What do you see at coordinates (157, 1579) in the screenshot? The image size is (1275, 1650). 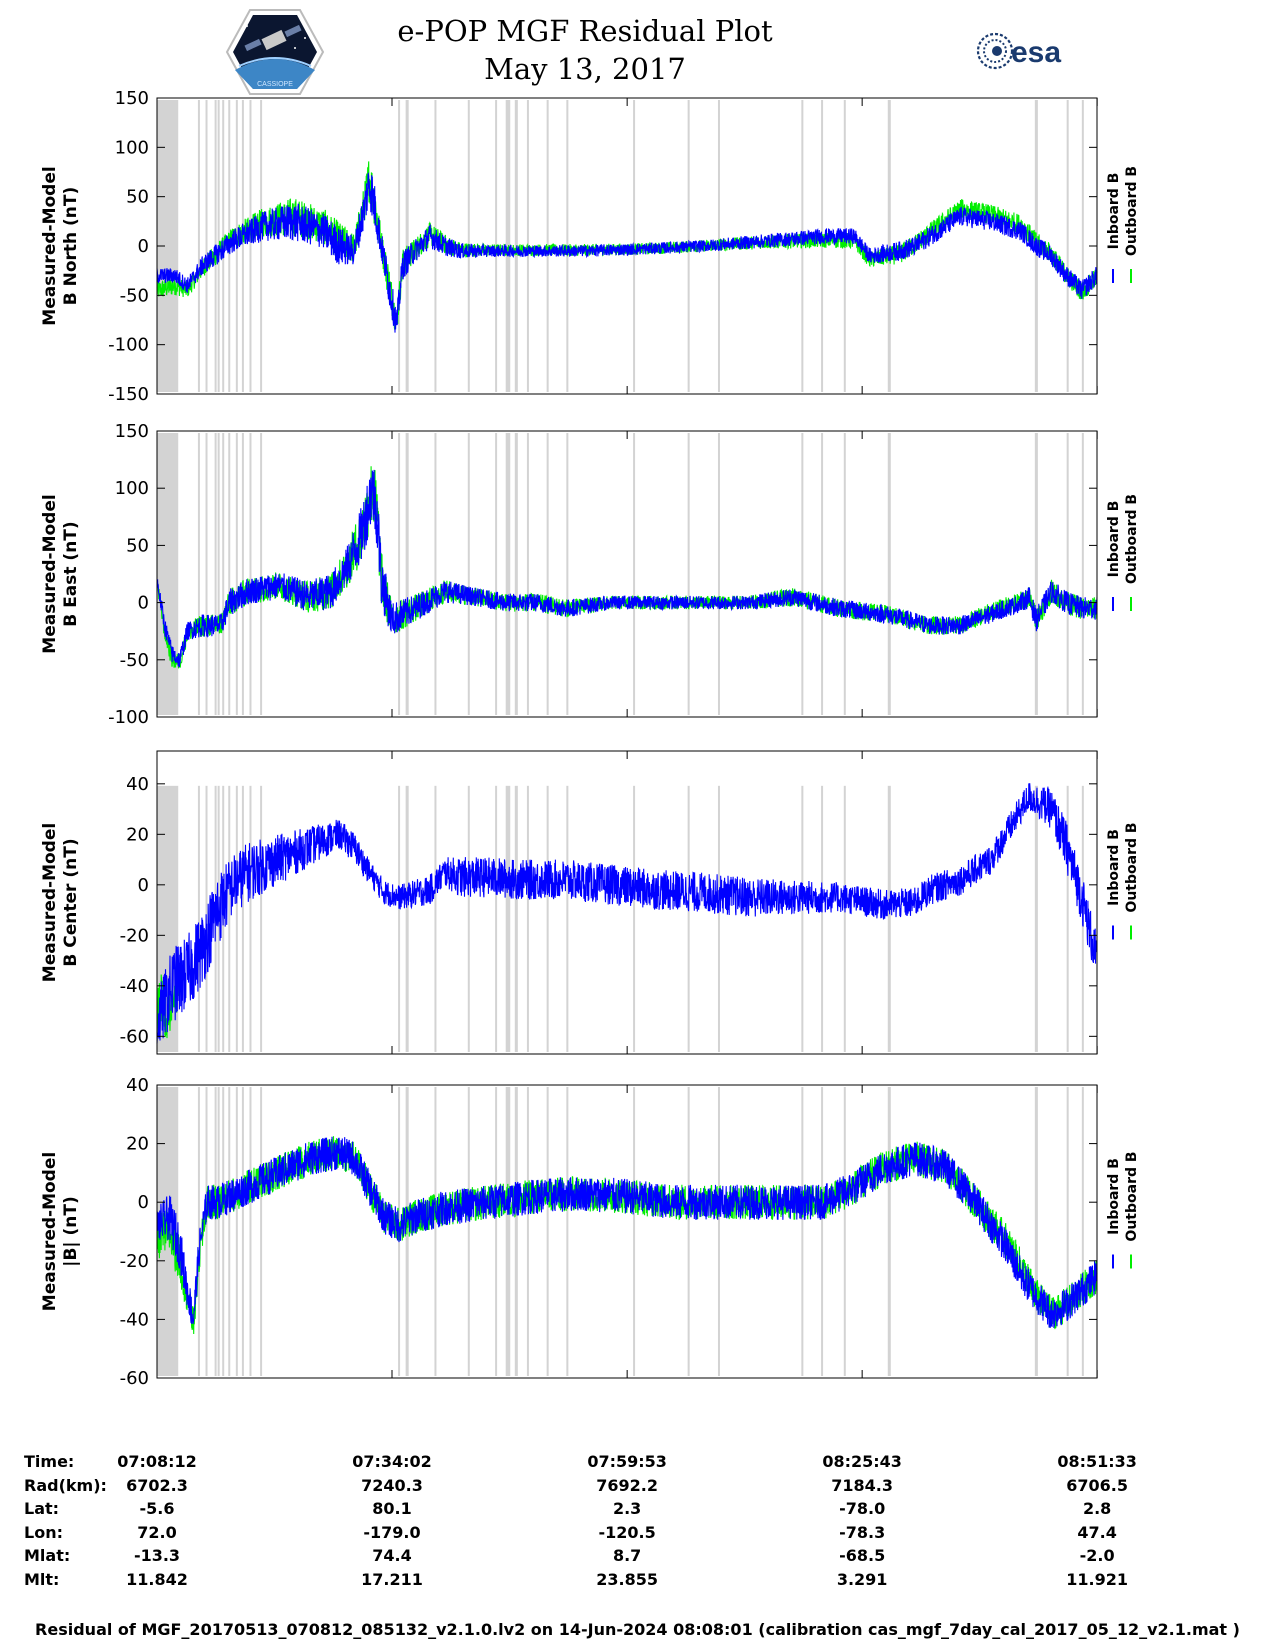 I see `info-cell: 11.842` at bounding box center [157, 1579].